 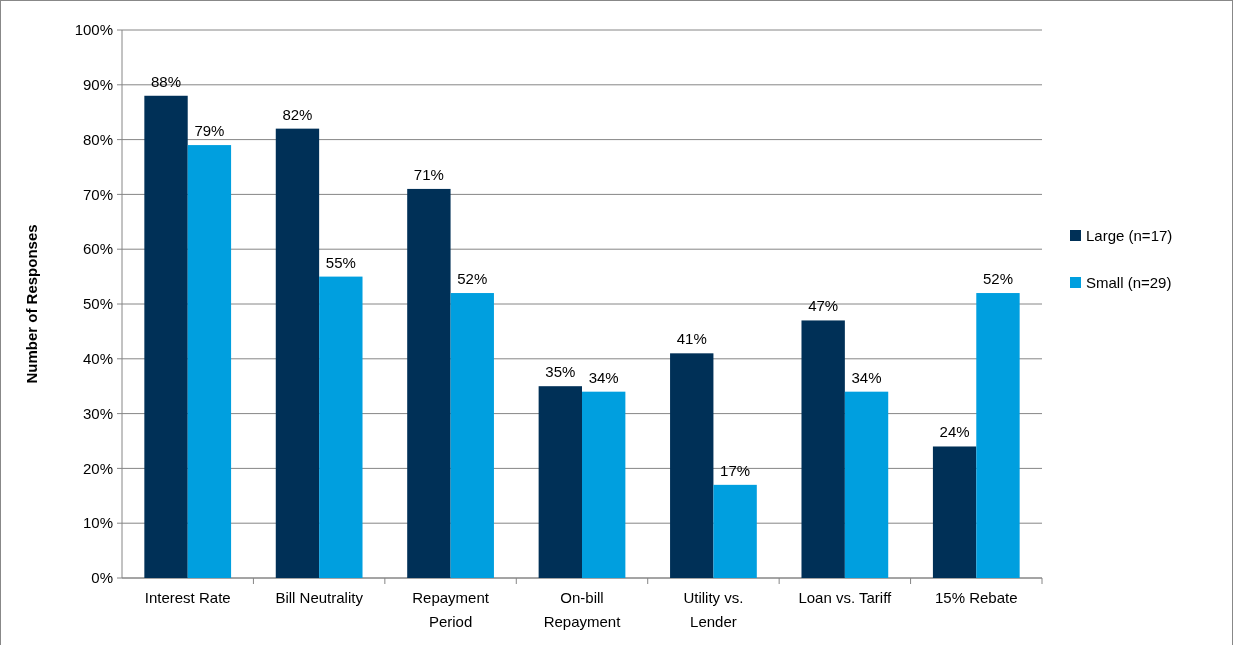 What do you see at coordinates (1129, 236) in the screenshot?
I see `legend-label: Large (n=17)` at bounding box center [1129, 236].